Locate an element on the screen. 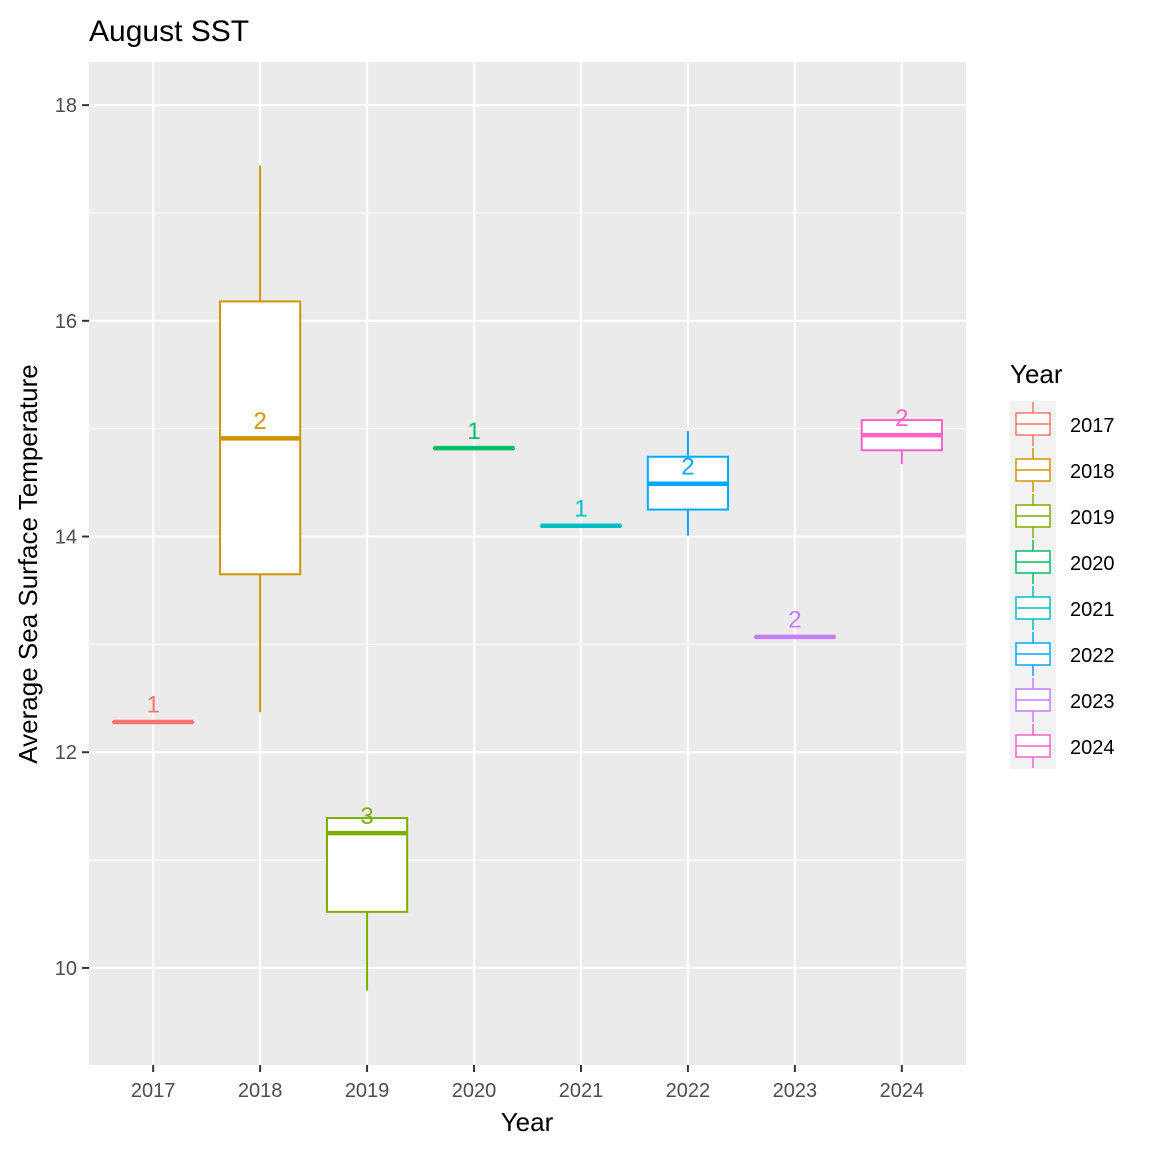 The image size is (1152, 1152). y-tick-label: 10 is located at coordinates (66, 969).